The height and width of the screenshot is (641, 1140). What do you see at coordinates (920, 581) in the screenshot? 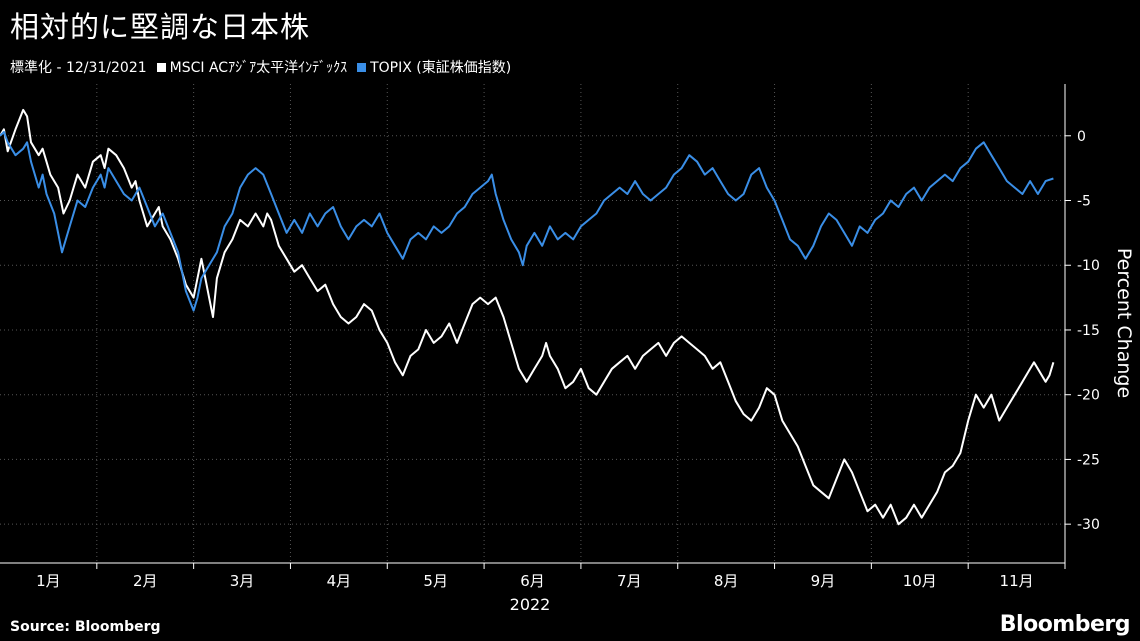
I see `x-tick-label: 10月` at bounding box center [920, 581].